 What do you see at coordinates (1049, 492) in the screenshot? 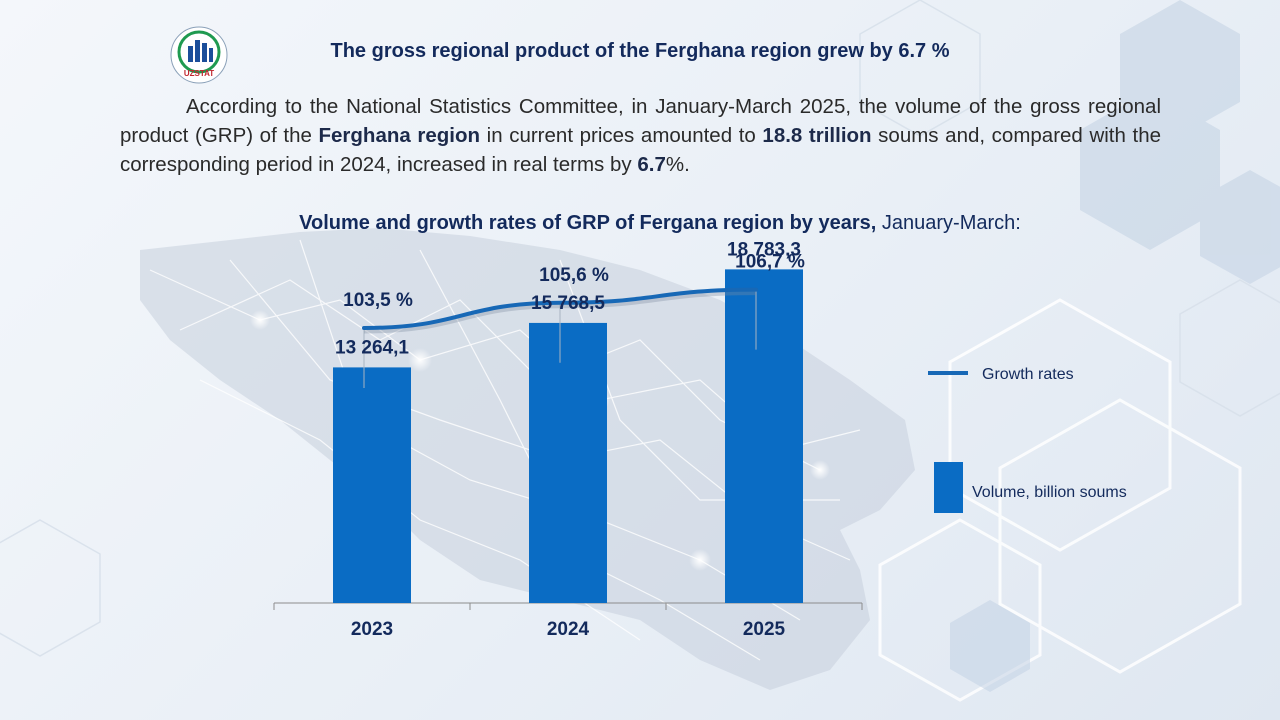
I see `legend-bar-label: Volume, billion soums` at bounding box center [1049, 492].